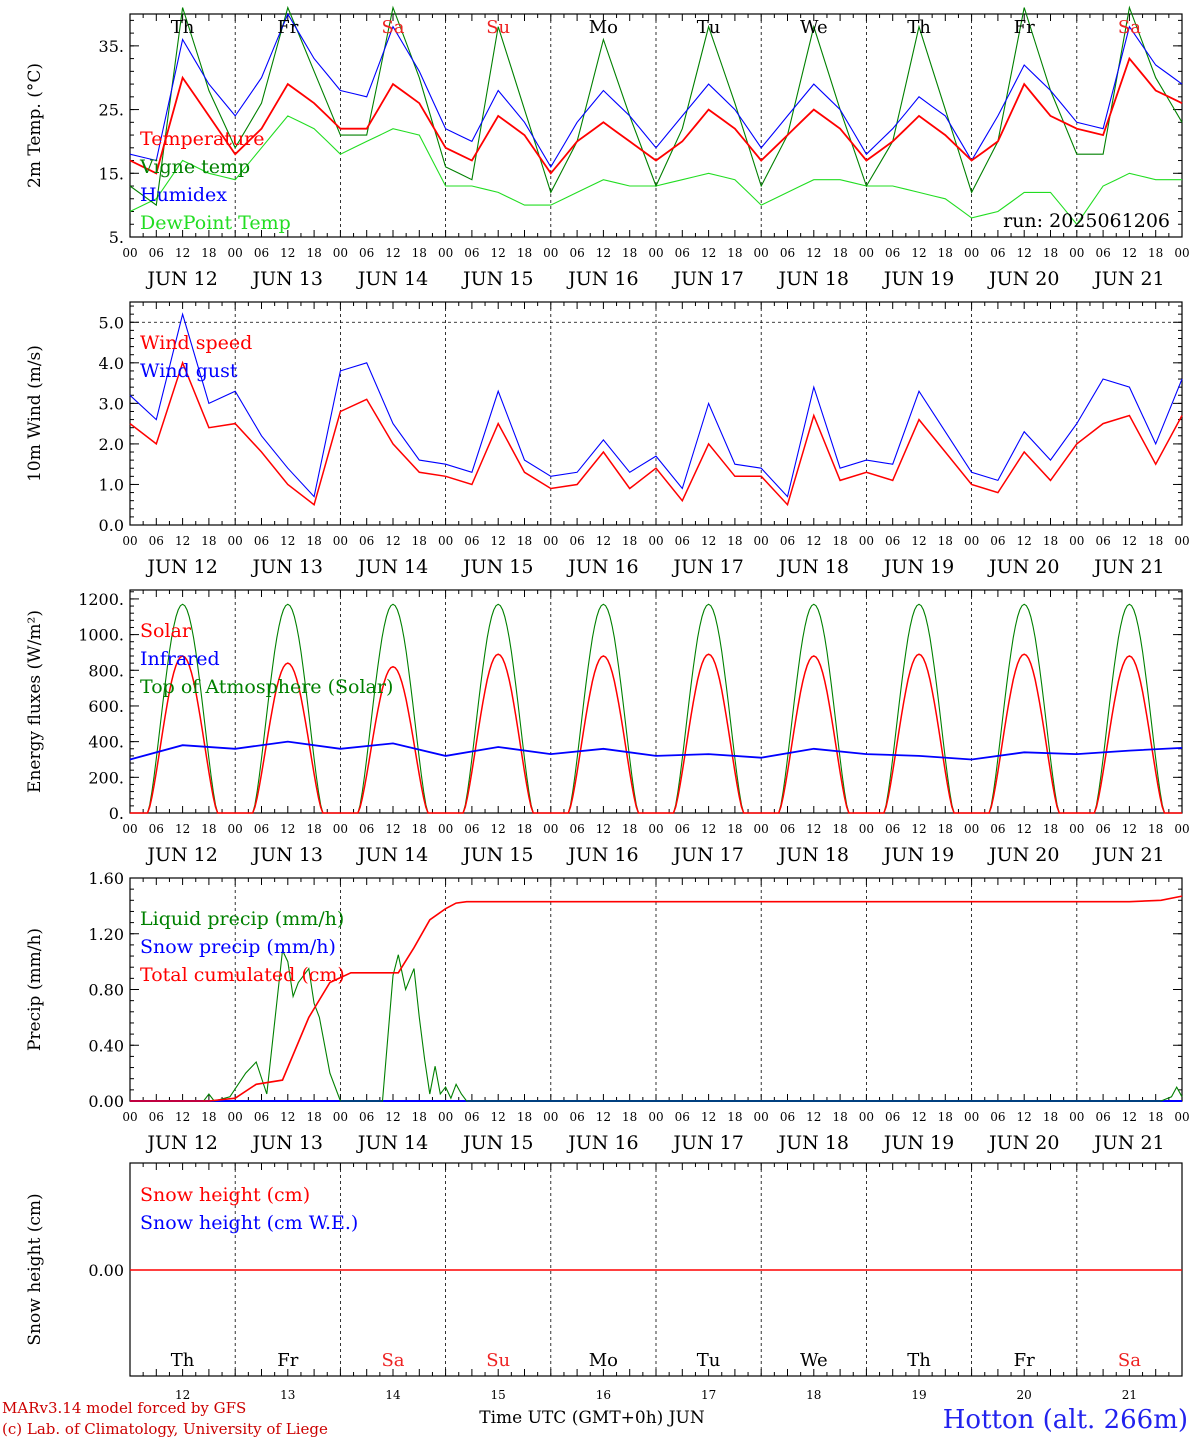 Image resolution: width=1194 pixels, height=1440 pixels. Describe the element at coordinates (225, 1195) in the screenshot. I see `legend-entry: Snow height (cm)` at that location.